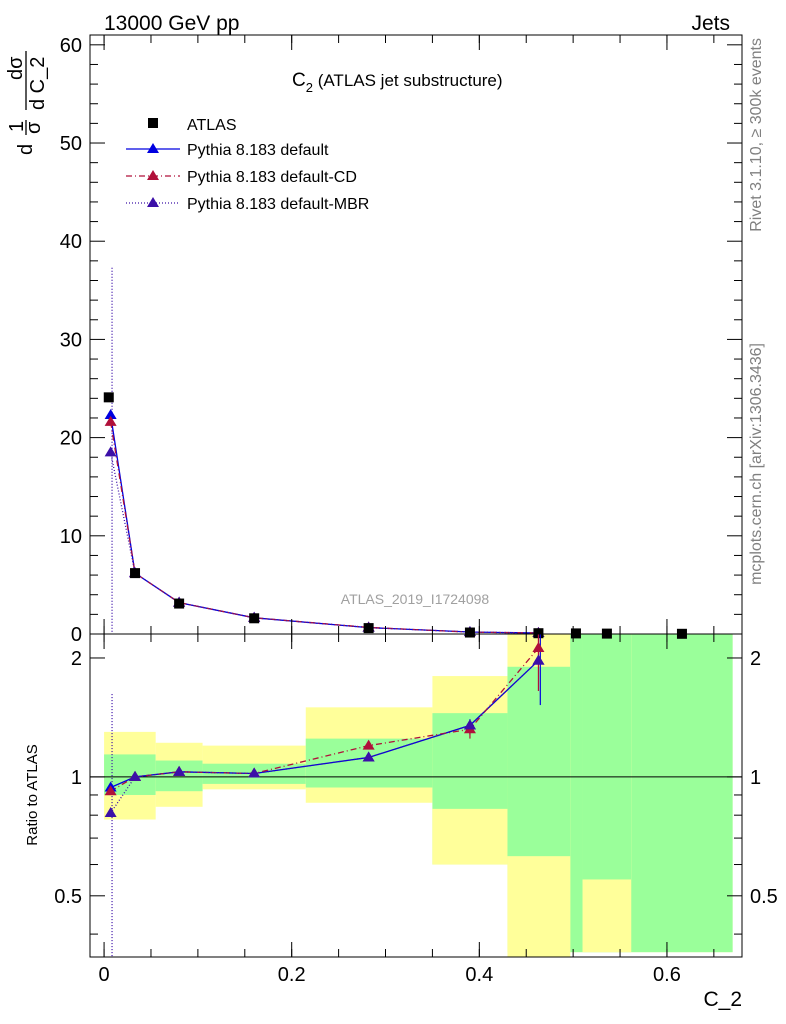  Describe the element at coordinates (34, 127) in the screenshot. I see `y-label-sigma: σ` at that location.